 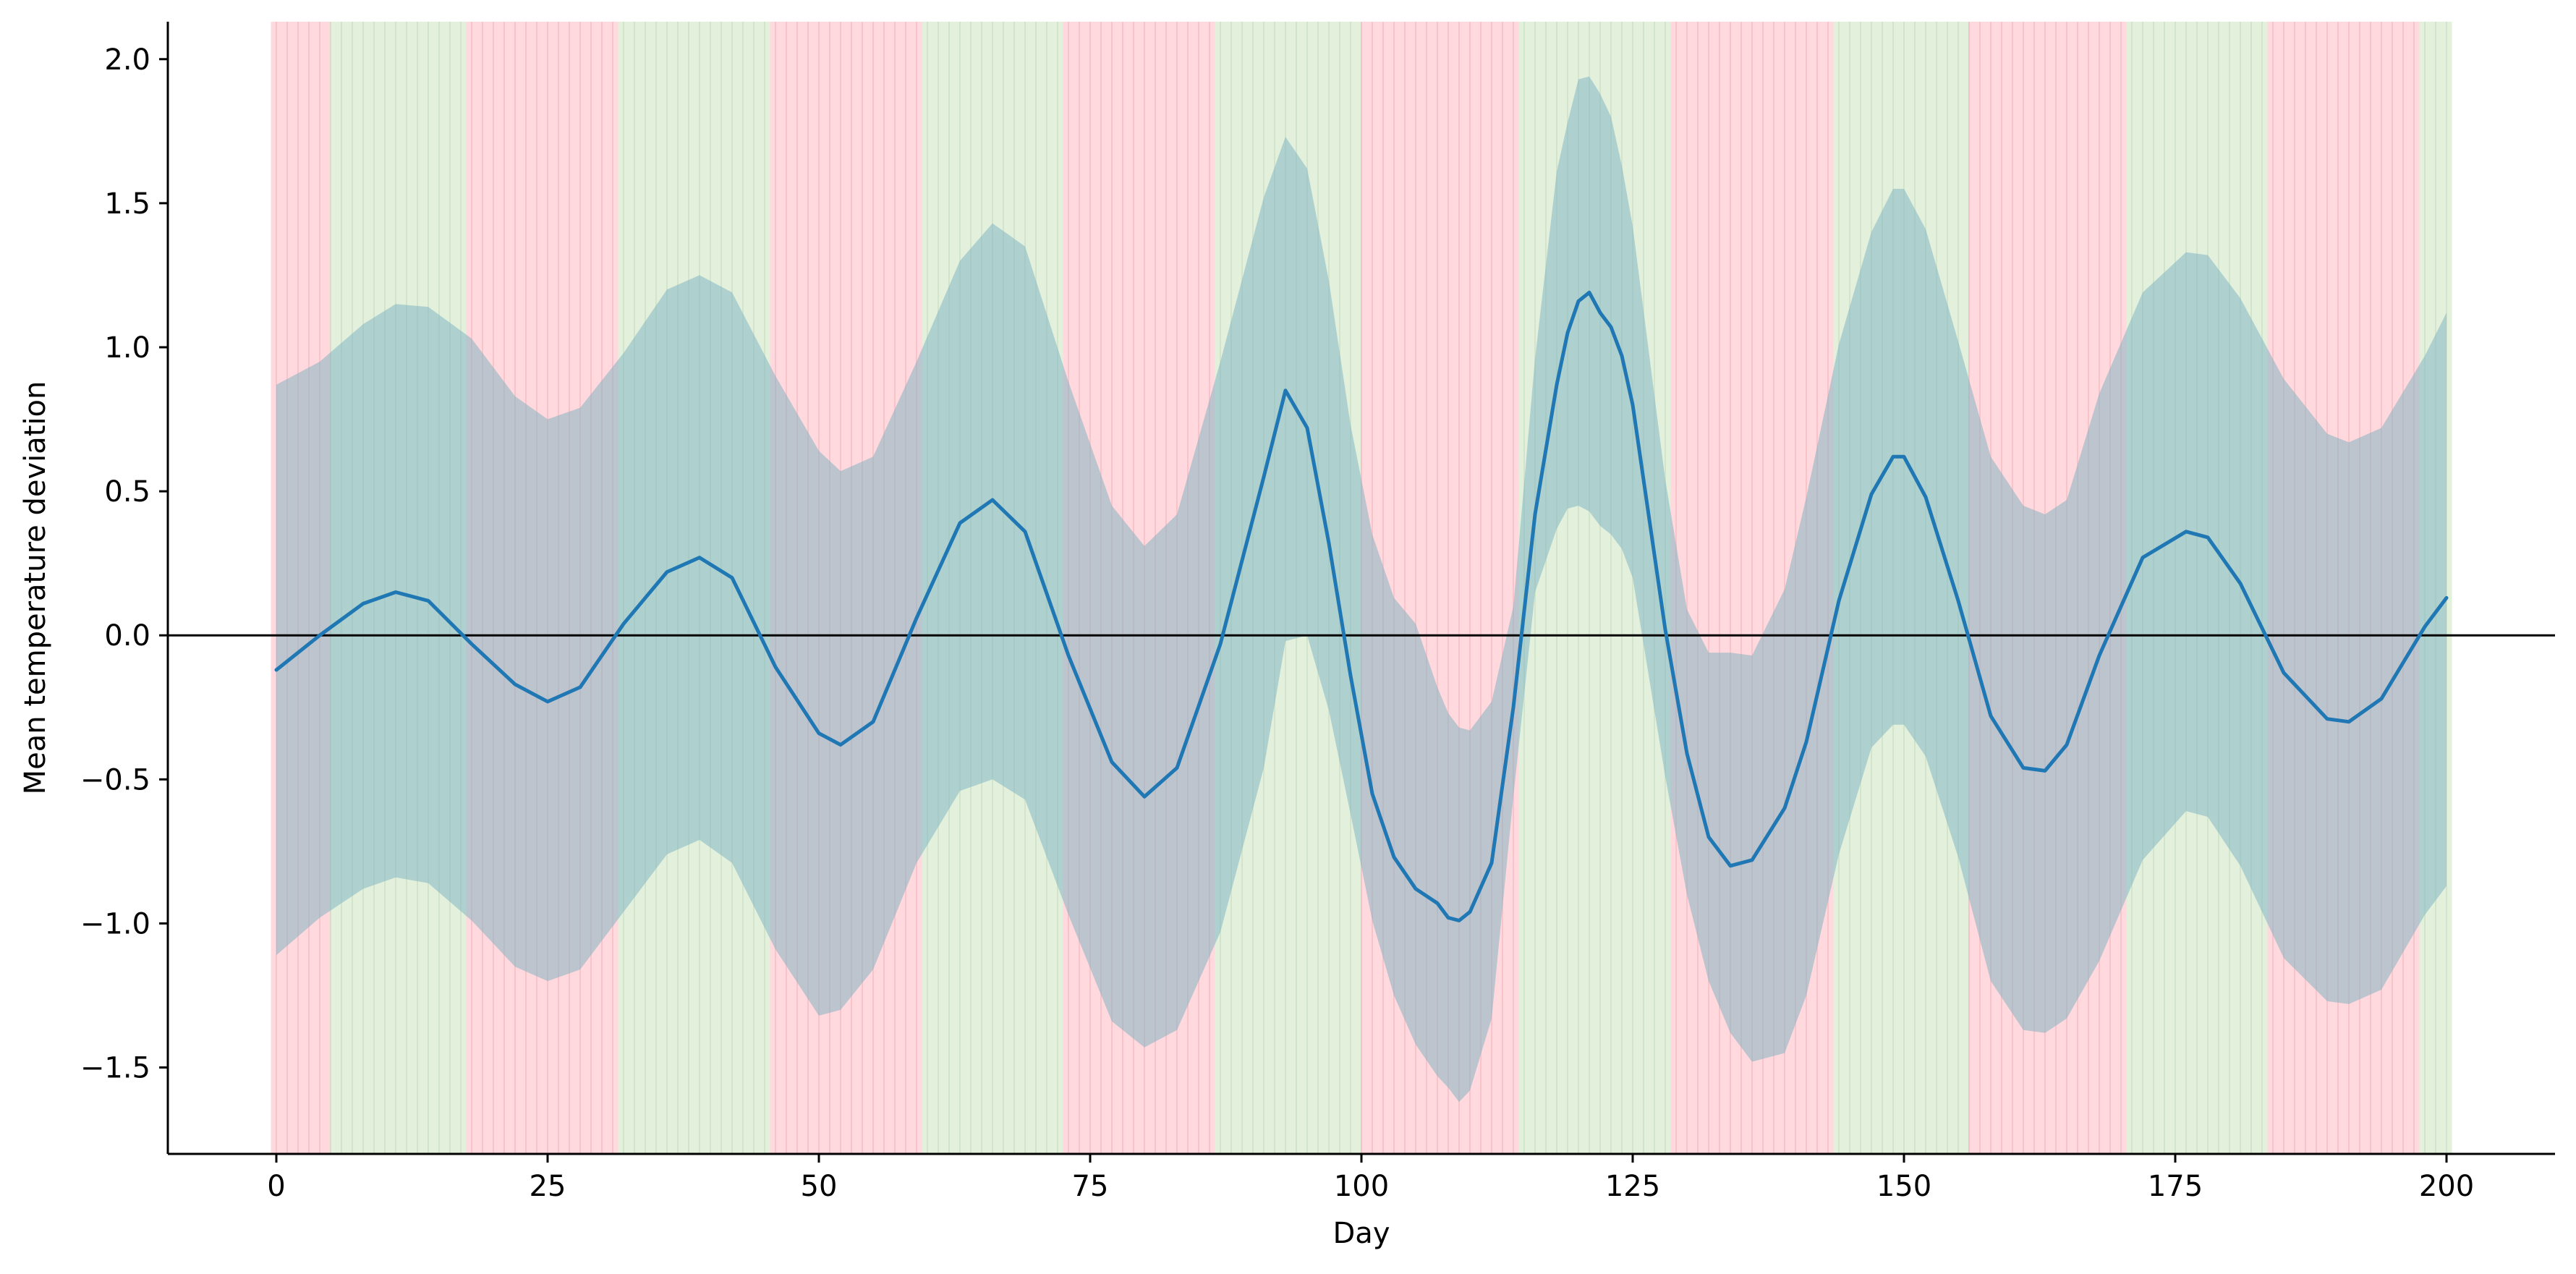 What do you see at coordinates (1632, 1186) in the screenshot?
I see `x-tick-label: 125` at bounding box center [1632, 1186].